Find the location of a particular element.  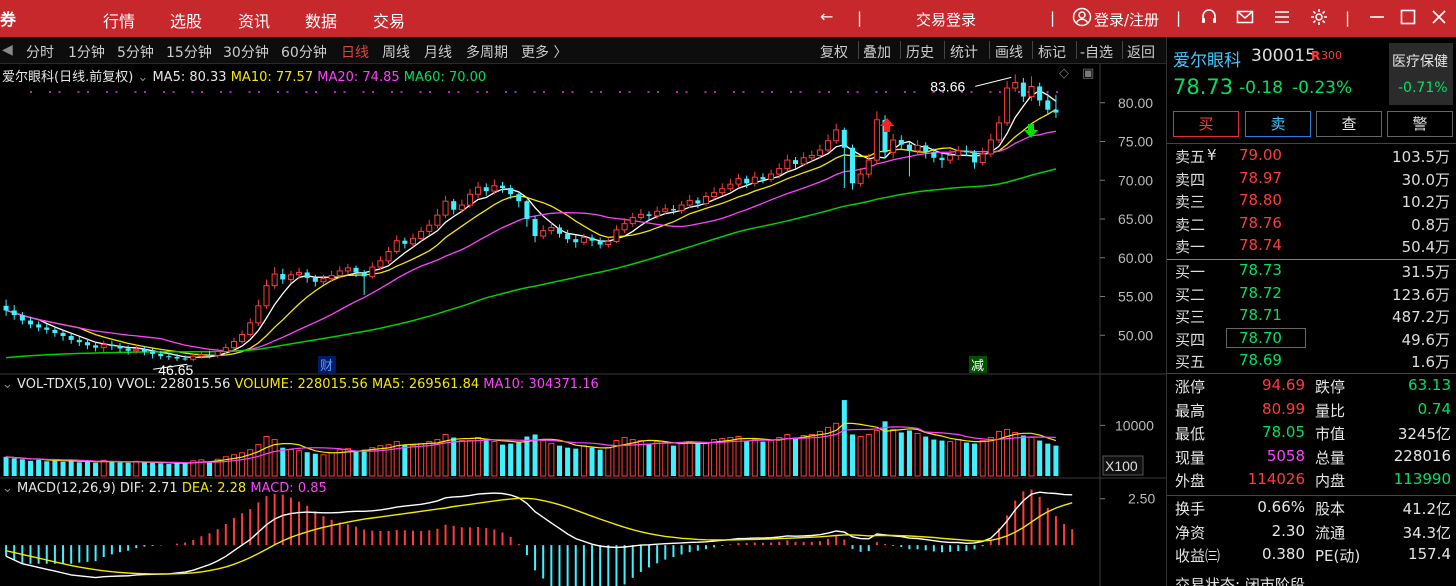

period-monthly: 月线 is located at coordinates (438, 53).